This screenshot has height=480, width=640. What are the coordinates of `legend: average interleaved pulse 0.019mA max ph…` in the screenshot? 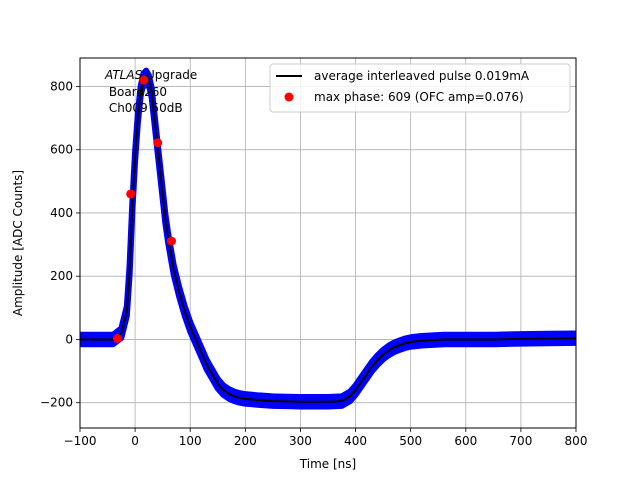 It's located at (420, 88).